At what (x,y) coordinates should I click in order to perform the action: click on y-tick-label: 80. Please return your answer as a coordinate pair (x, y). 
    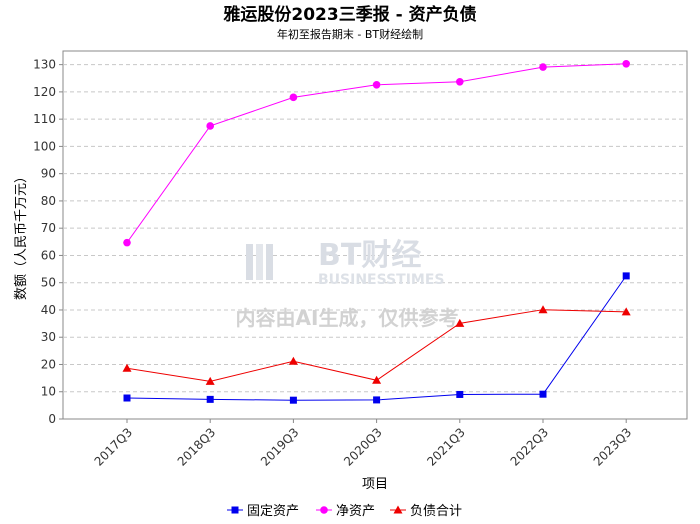
    Looking at the image, I should click on (48, 201).